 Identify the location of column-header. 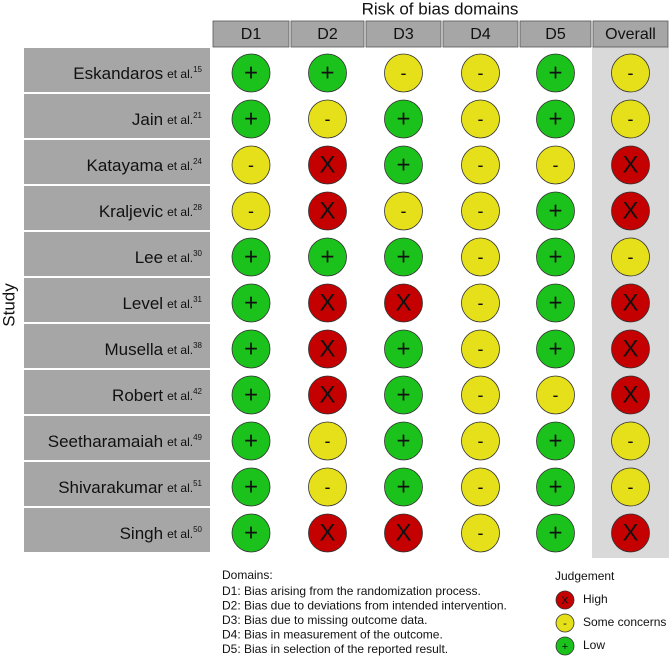
(480, 34).